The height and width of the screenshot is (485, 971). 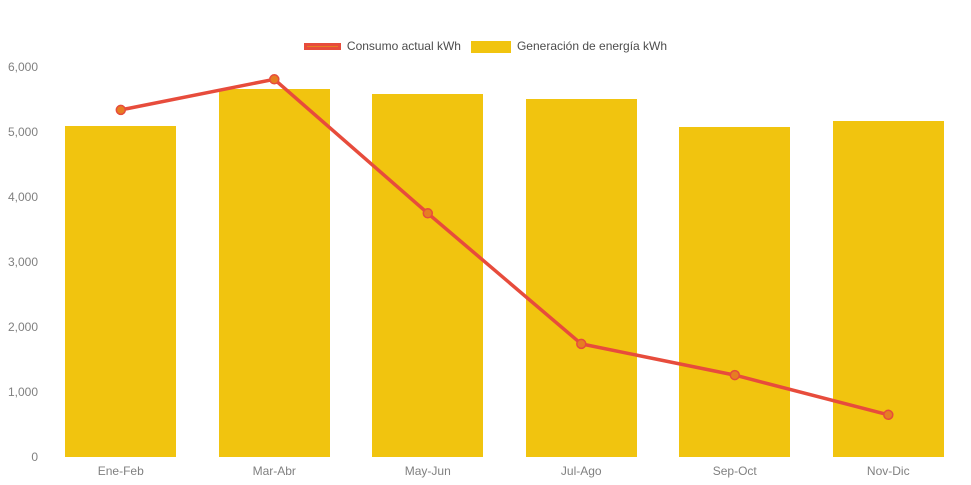 What do you see at coordinates (274, 273) in the screenshot?
I see `bar-mar-abr` at bounding box center [274, 273].